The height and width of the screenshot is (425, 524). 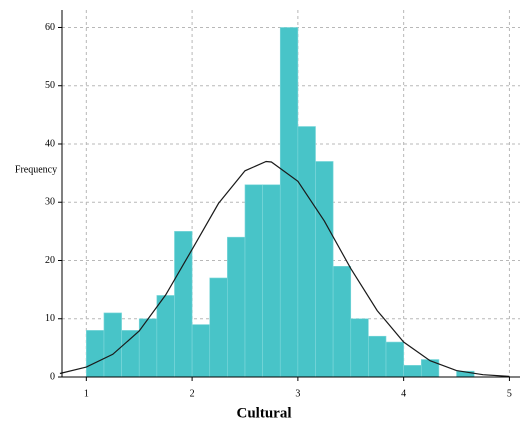 I want to click on y-tick-label: 0, so click(x=52, y=376).